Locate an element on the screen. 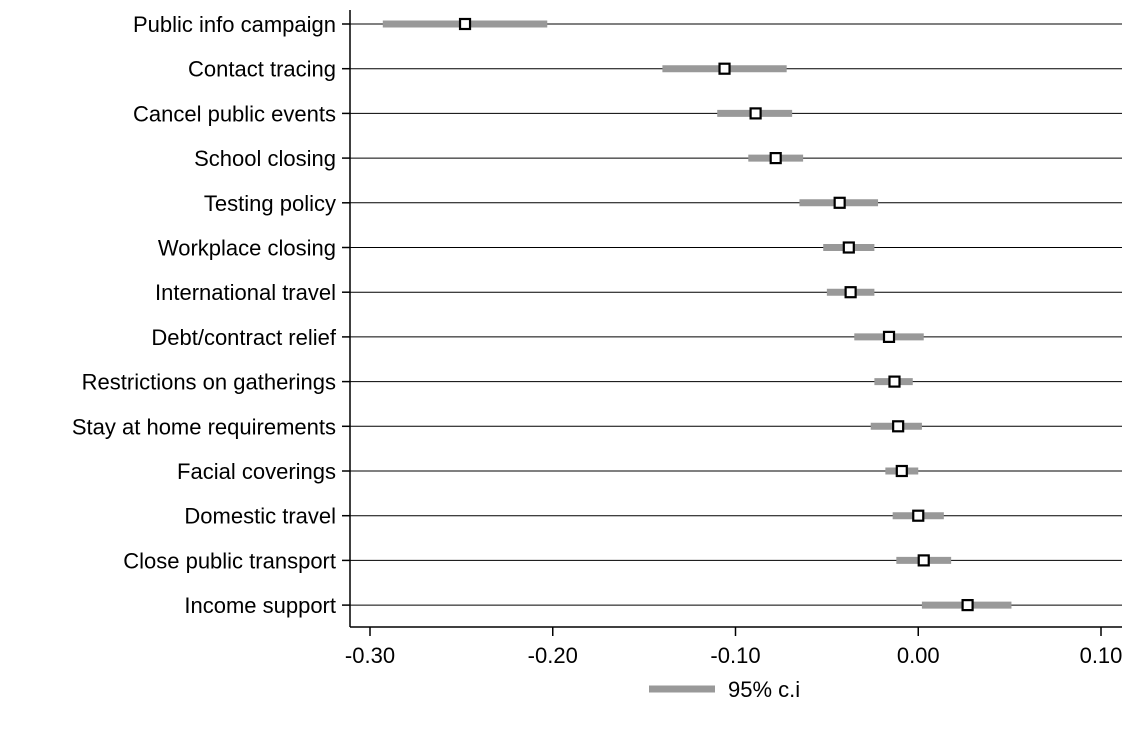  legend: 95% c.i is located at coordinates (724, 689).